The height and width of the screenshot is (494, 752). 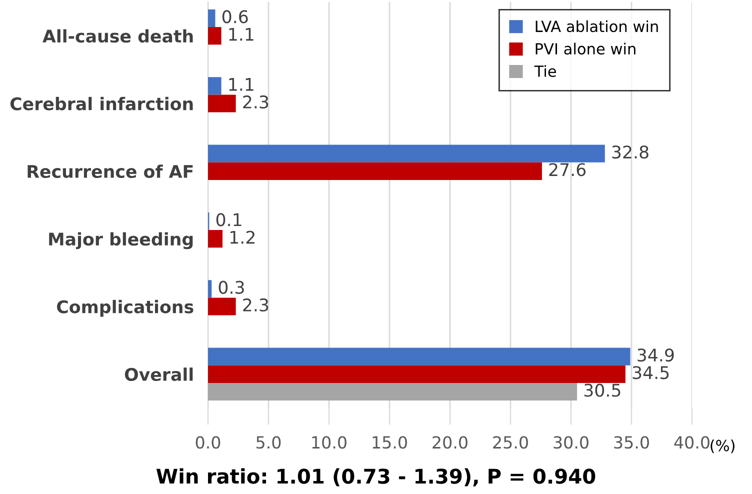 What do you see at coordinates (101, 103) in the screenshot?
I see `y-tick-label: Cerebral infarction` at bounding box center [101, 103].